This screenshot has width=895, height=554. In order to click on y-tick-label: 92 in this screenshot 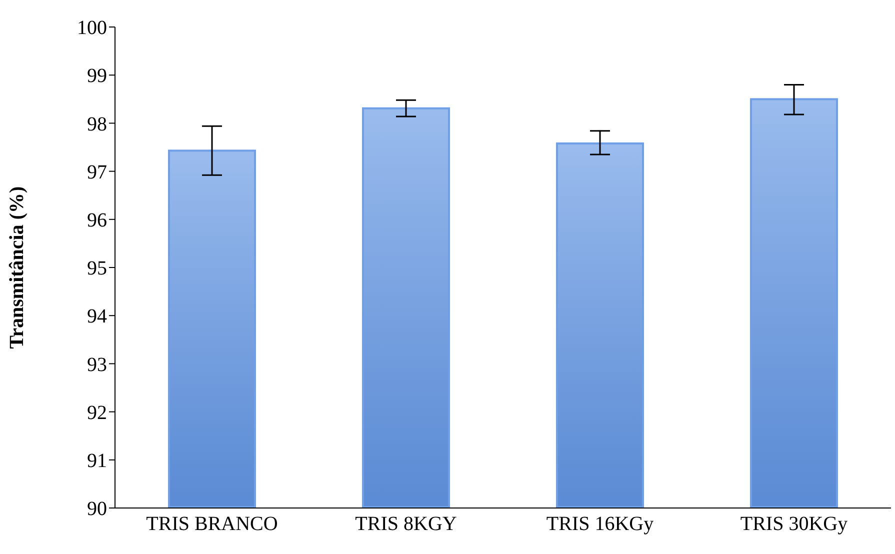, I will do `click(97, 413)`.